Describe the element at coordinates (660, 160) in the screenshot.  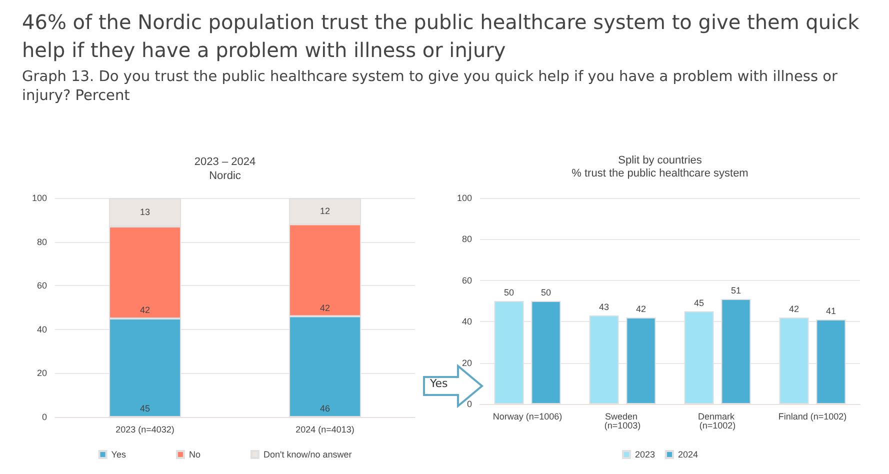
I see `chart-title: Split by countries` at that location.